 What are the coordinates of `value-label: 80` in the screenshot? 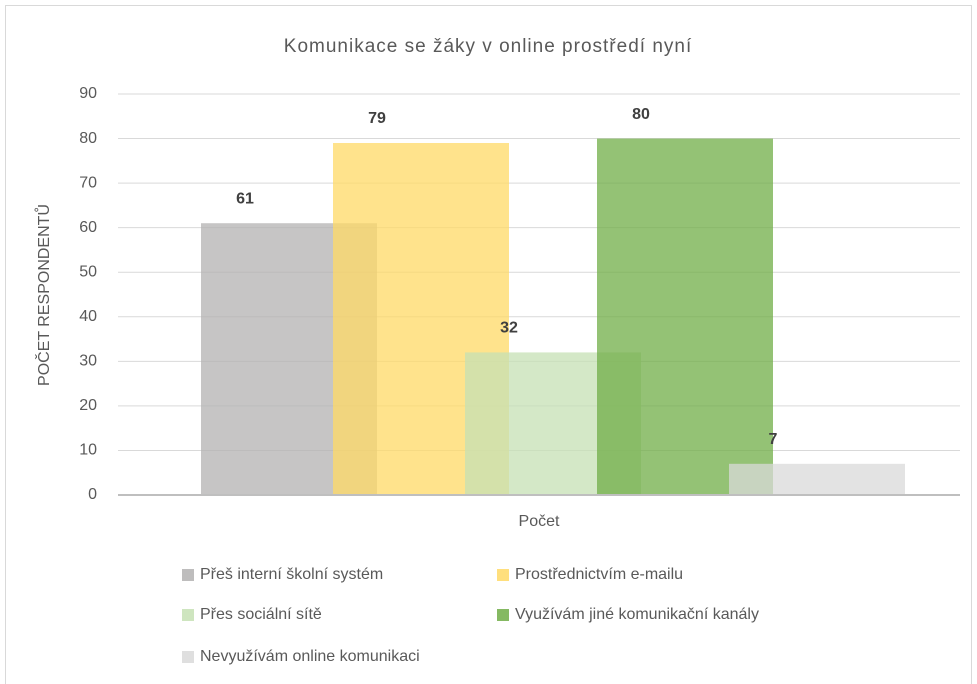 It's located at (641, 114).